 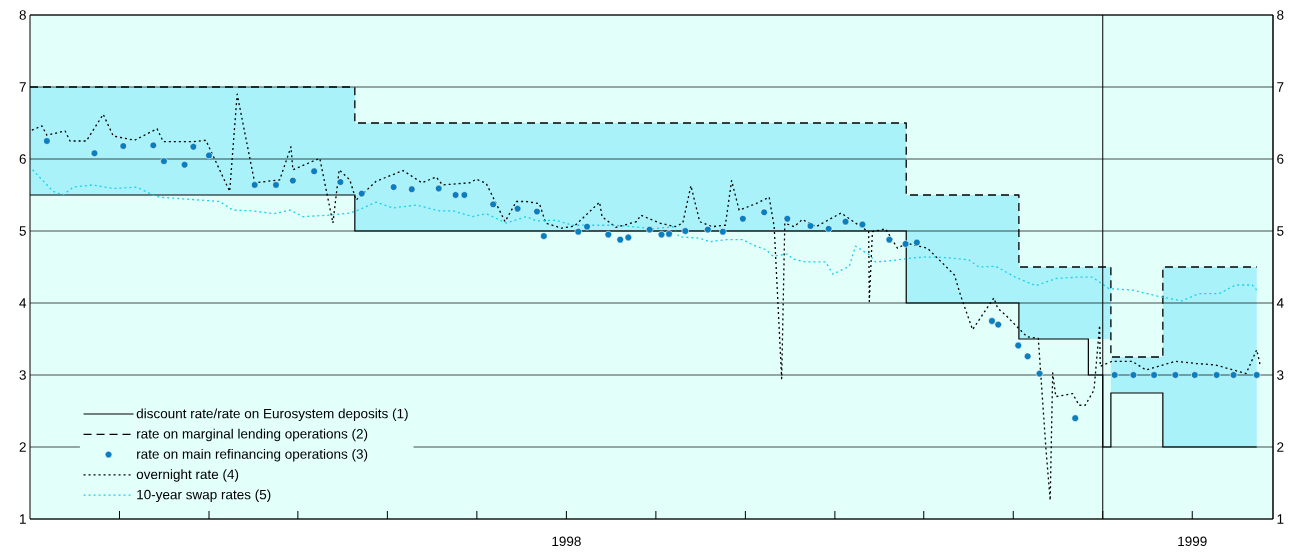 I want to click on y2-tick-label: 1, so click(x=1280, y=519).